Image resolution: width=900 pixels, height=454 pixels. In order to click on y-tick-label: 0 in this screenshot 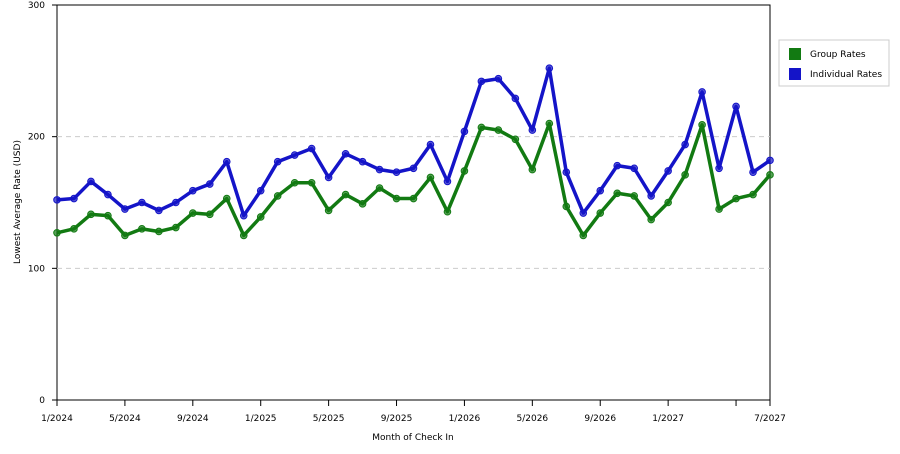, I will do `click(42, 401)`.